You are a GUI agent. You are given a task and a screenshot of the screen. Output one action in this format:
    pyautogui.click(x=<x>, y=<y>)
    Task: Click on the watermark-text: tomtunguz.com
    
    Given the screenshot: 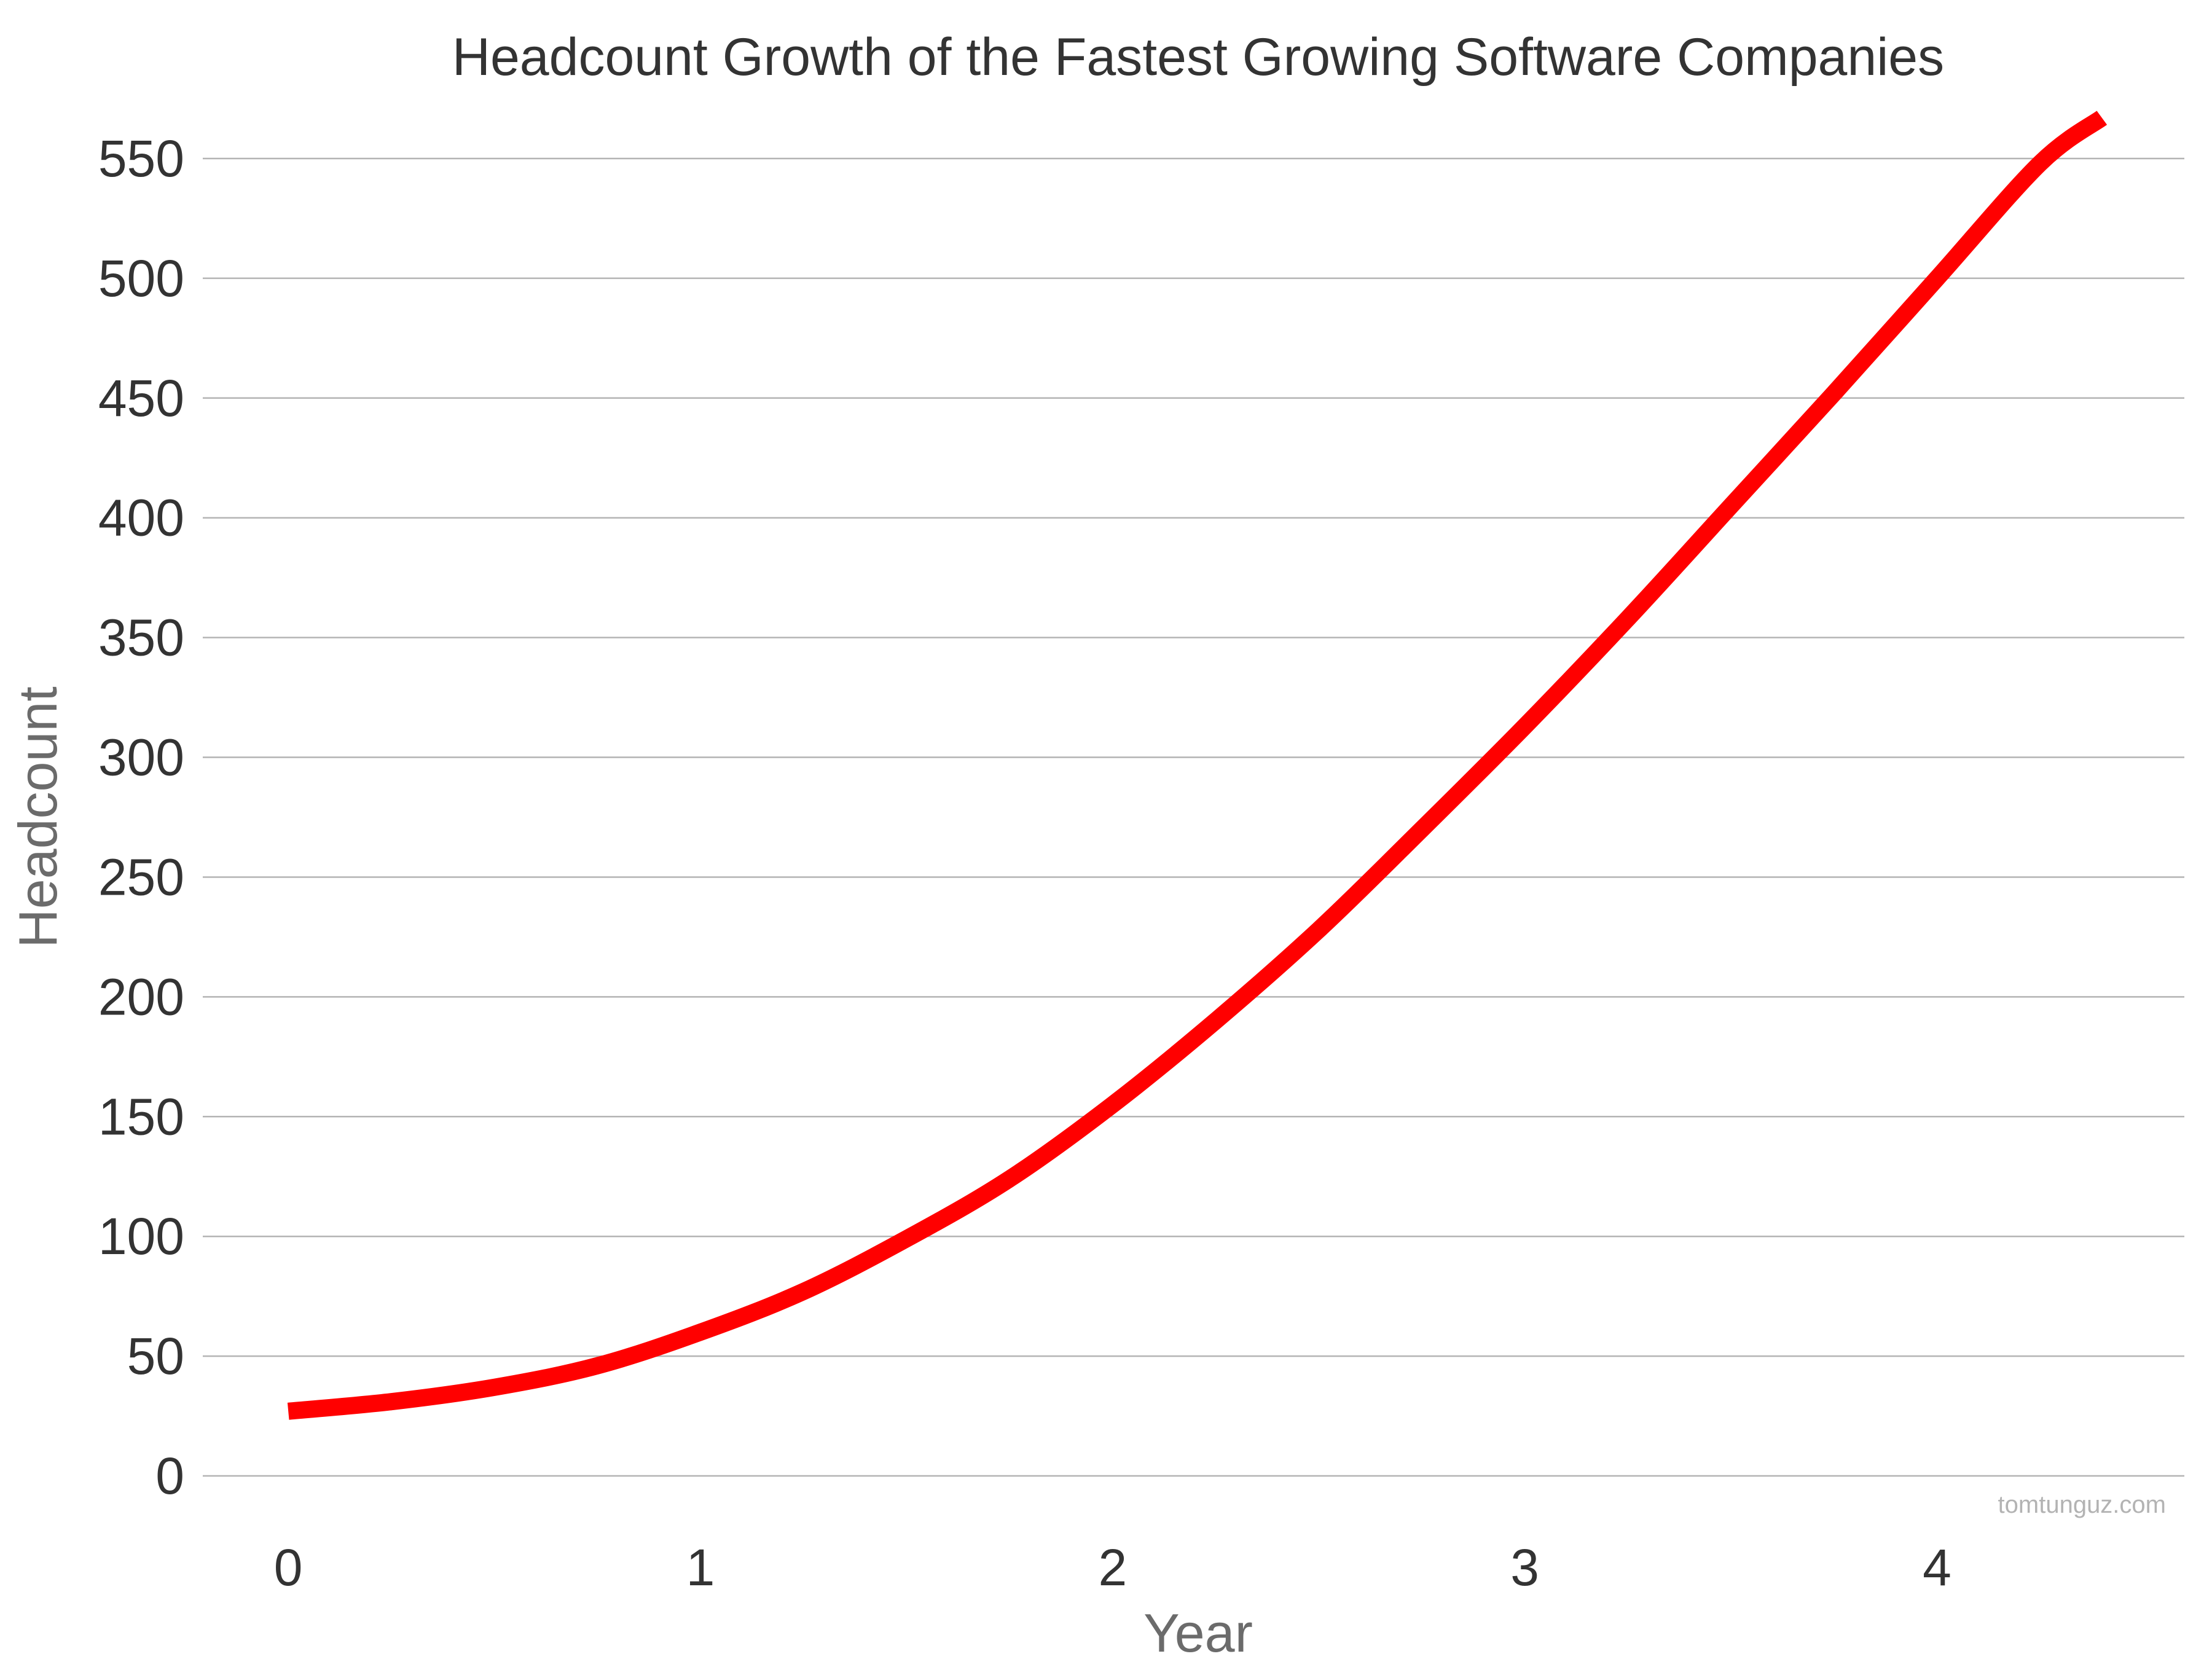 What is the action you would take?
    pyautogui.click(x=2082, y=1504)
    